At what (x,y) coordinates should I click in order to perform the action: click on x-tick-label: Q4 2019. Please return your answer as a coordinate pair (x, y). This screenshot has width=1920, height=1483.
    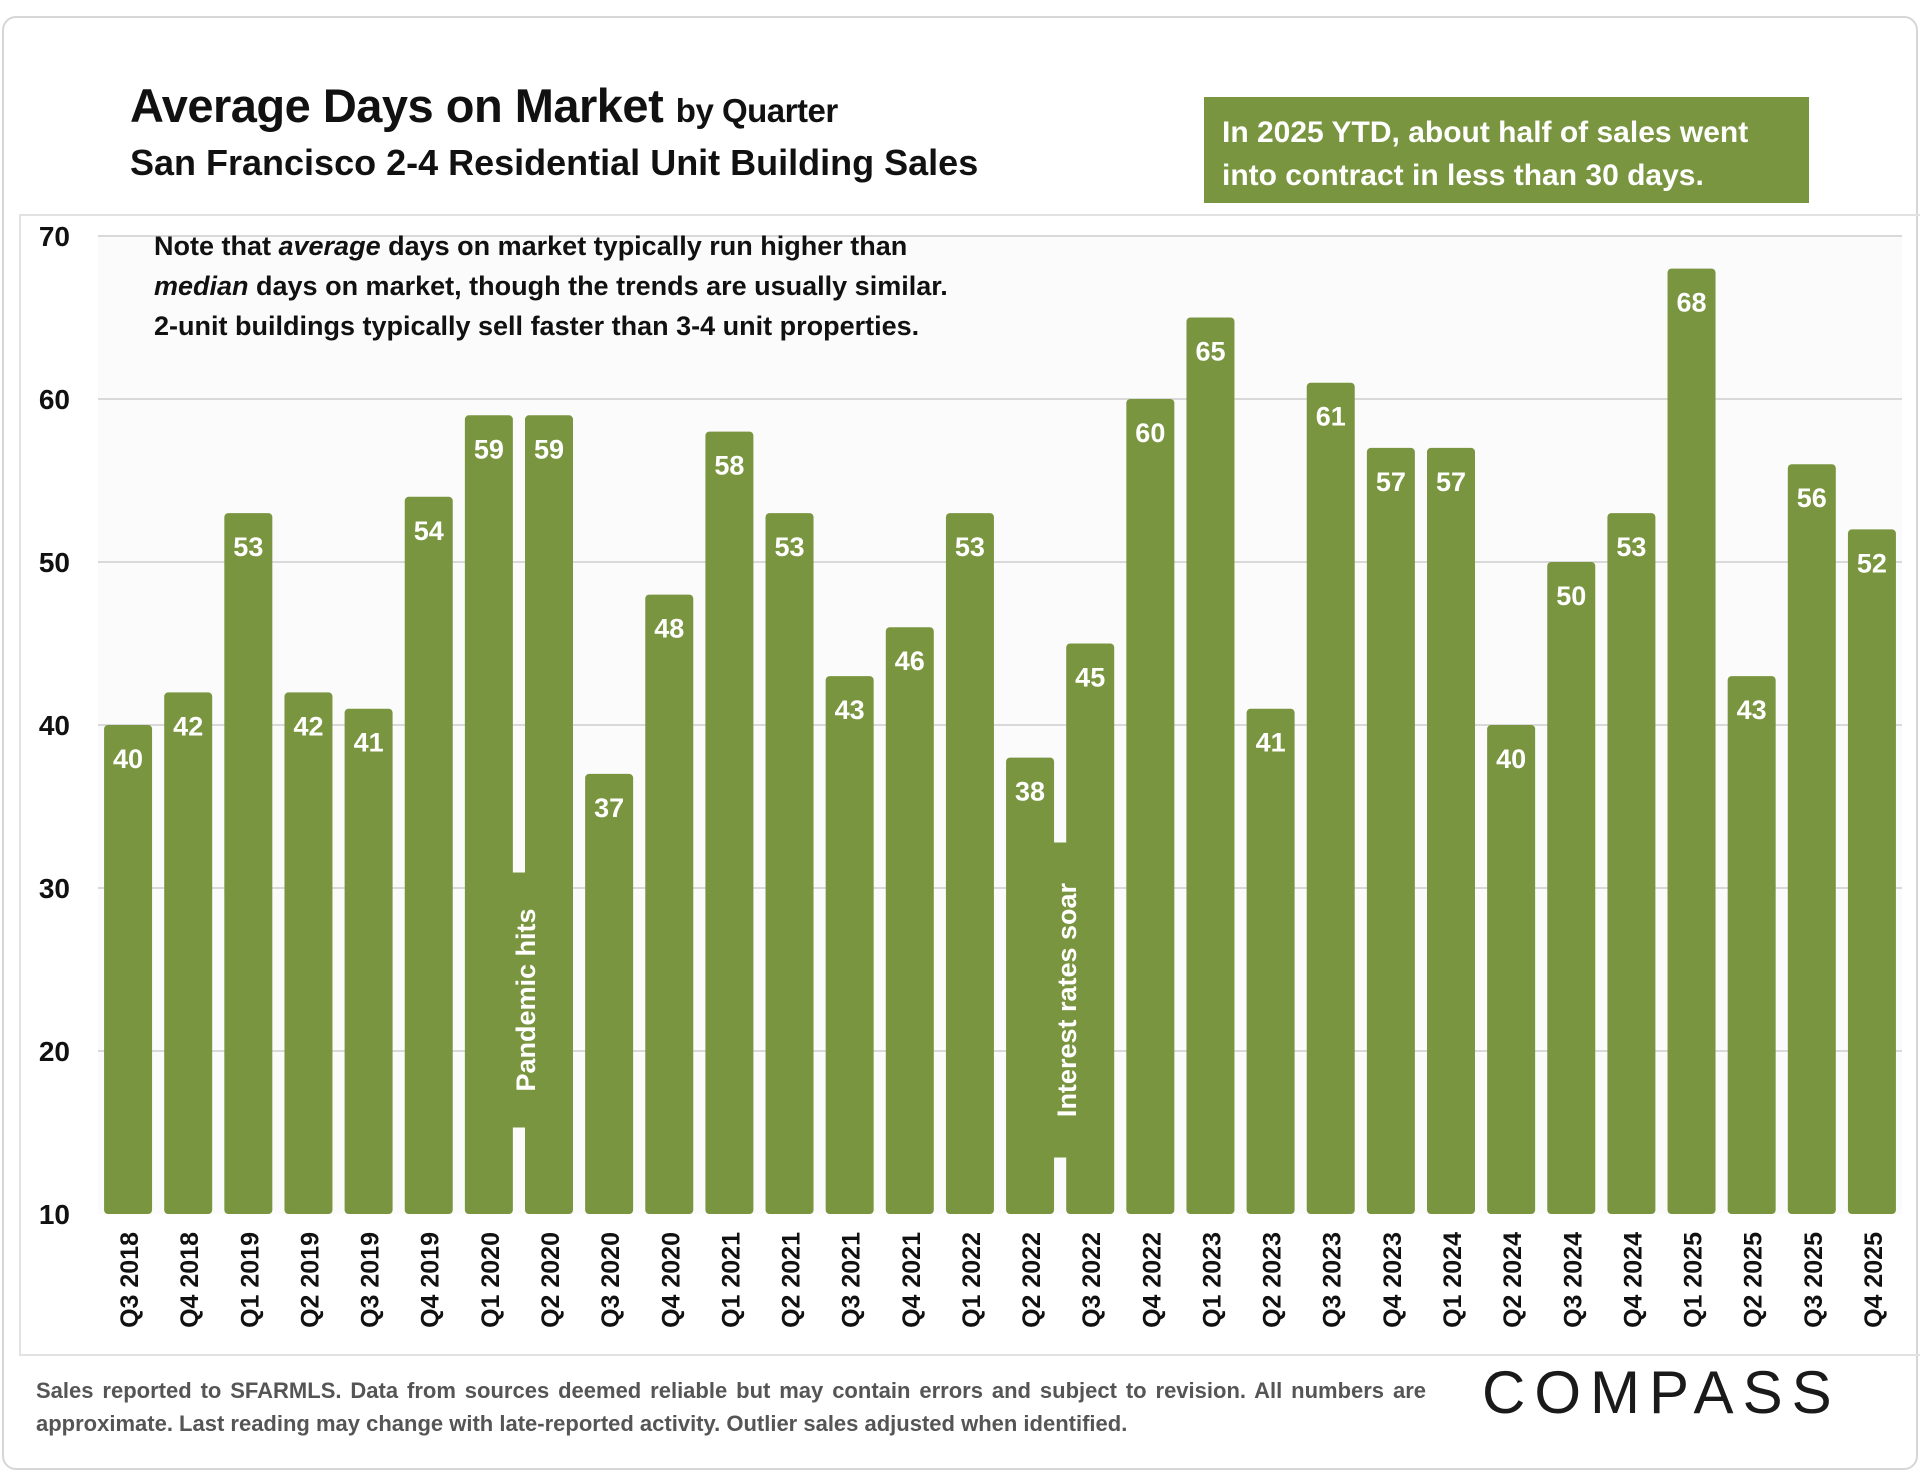
    Looking at the image, I should click on (431, 1280).